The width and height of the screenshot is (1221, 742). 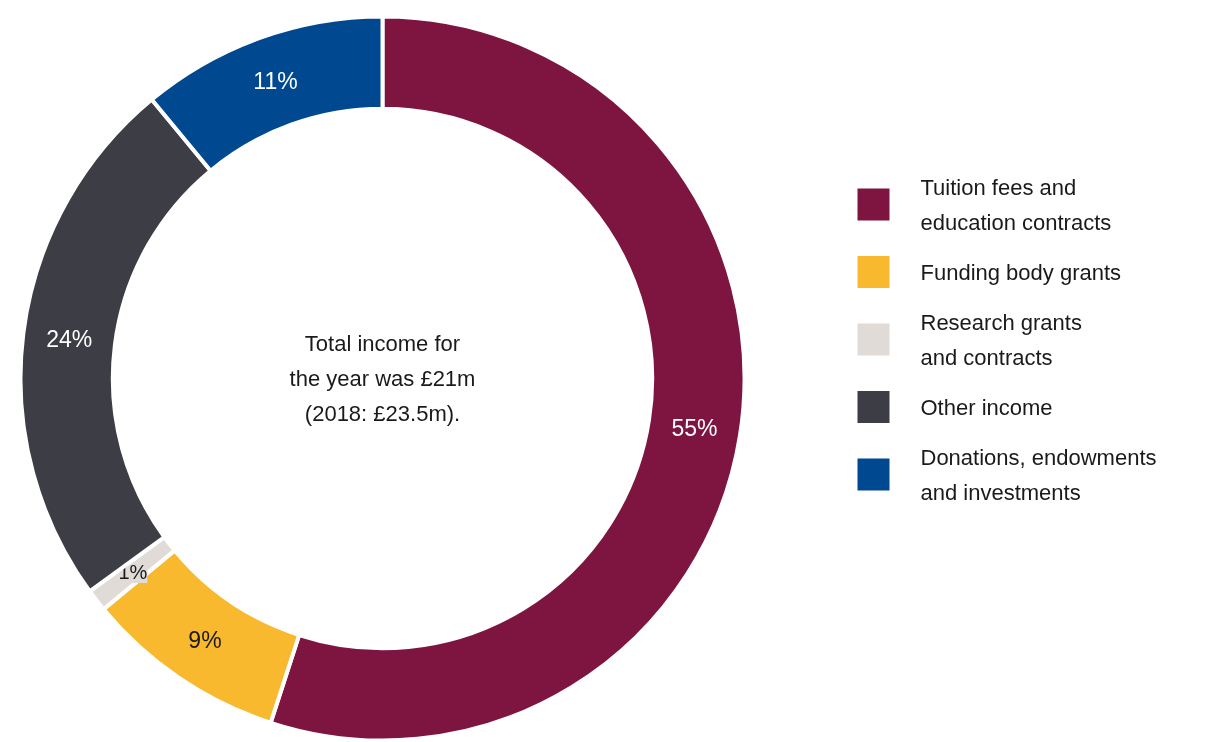 I want to click on data-label: 9%, so click(x=205, y=639).